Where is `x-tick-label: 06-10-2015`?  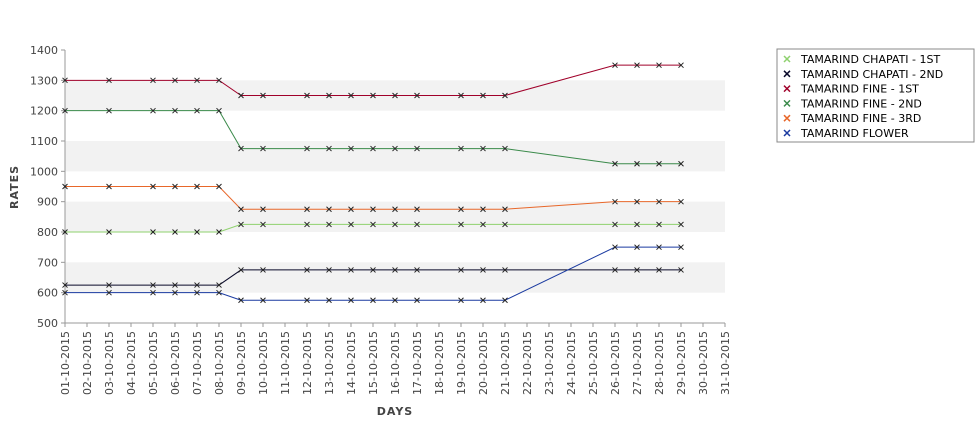
x-tick-label: 06-10-2015 is located at coordinates (175, 363).